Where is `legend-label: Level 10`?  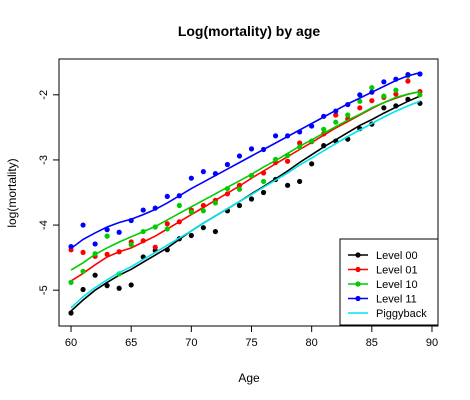
legend-label: Level 10 is located at coordinates (397, 285).